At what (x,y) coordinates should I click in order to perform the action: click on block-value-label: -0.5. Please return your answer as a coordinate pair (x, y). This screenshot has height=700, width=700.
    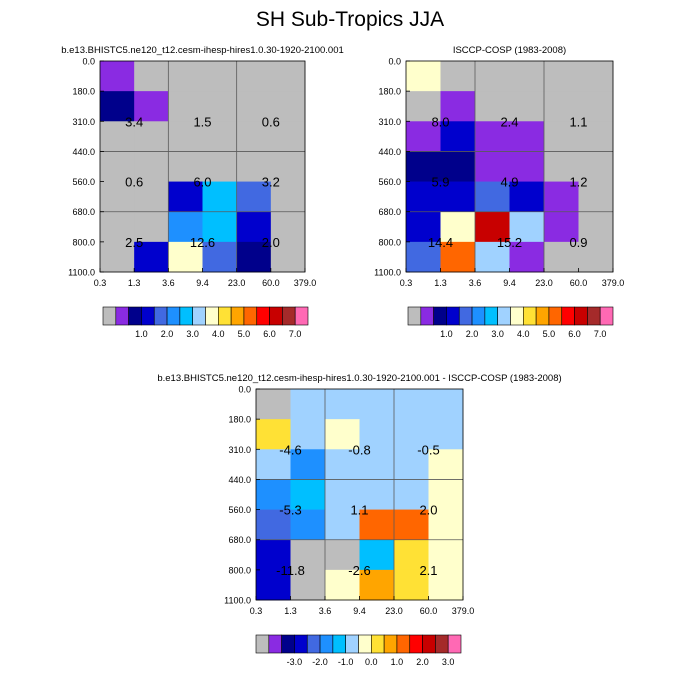
    Looking at the image, I should click on (428, 449).